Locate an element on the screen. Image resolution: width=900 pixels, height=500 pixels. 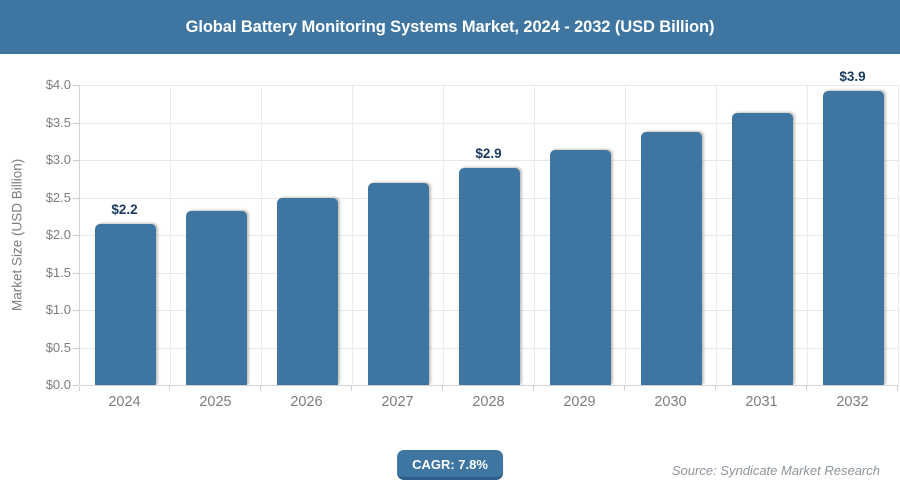
bar-value-label: $2.9 is located at coordinates (488, 153).